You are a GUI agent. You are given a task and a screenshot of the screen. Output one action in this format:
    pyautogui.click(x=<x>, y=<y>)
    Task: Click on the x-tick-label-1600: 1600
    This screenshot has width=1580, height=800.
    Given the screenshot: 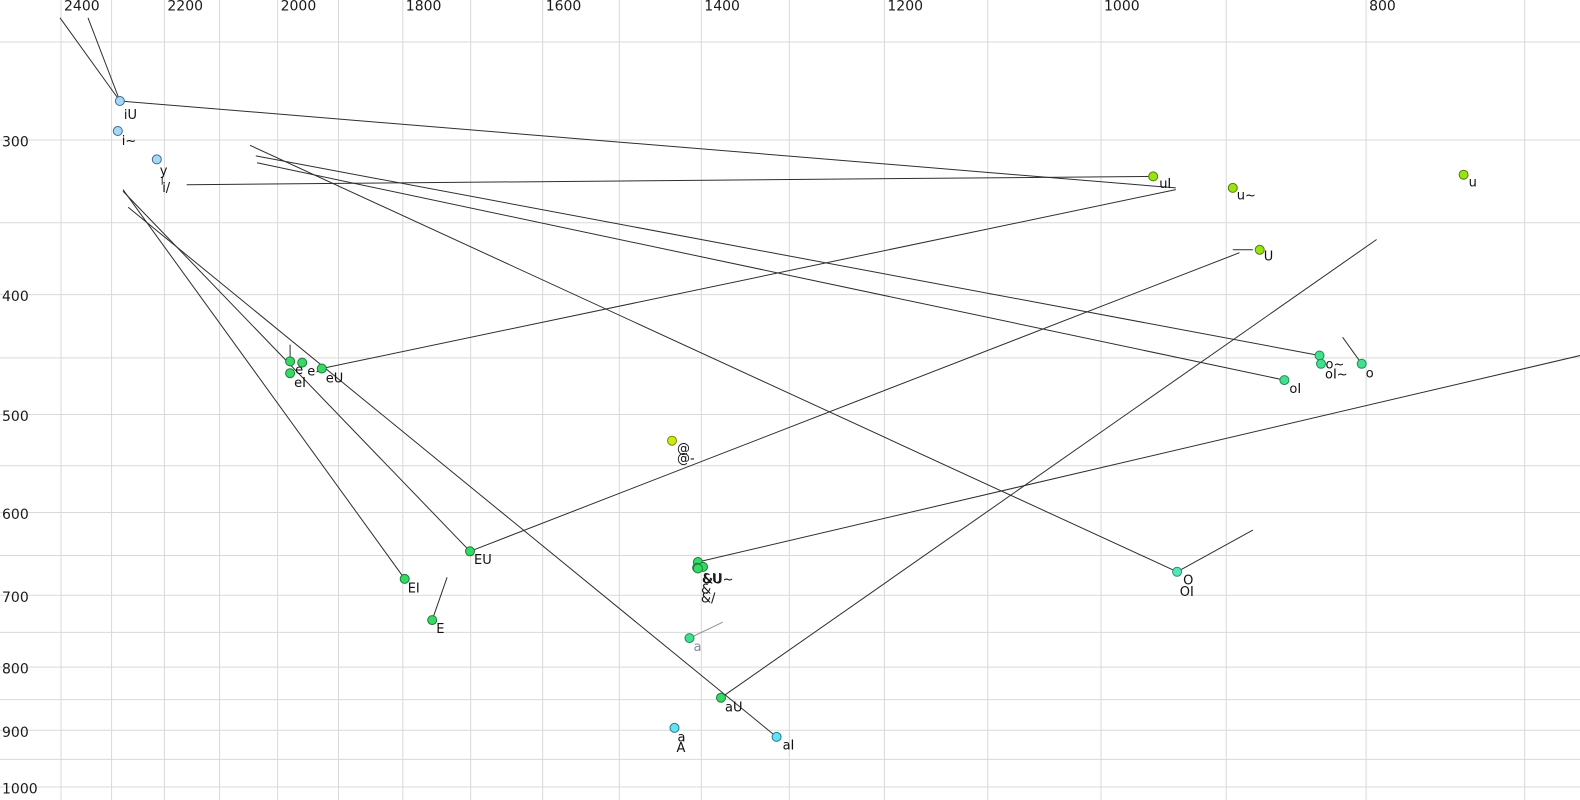 What is the action you would take?
    pyautogui.click(x=564, y=7)
    